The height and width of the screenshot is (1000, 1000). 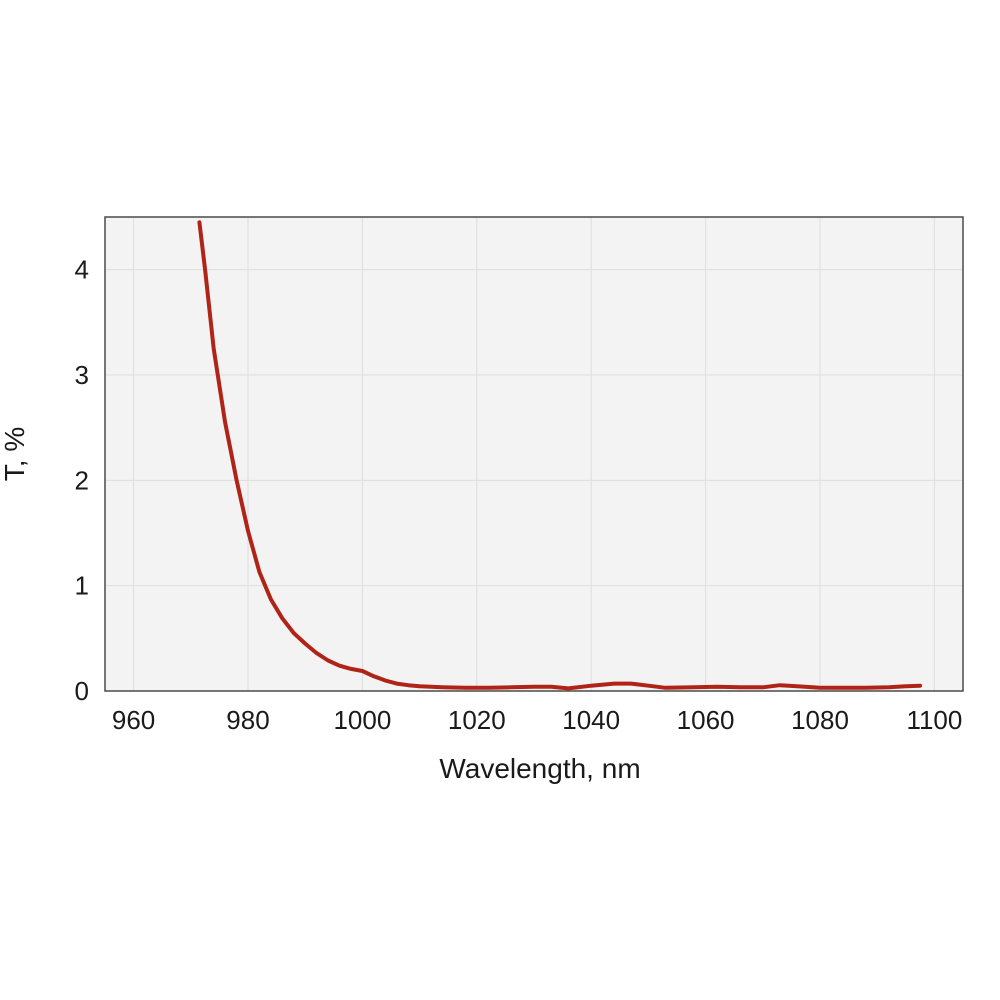 I want to click on x-tick-label: 960, so click(x=133, y=720).